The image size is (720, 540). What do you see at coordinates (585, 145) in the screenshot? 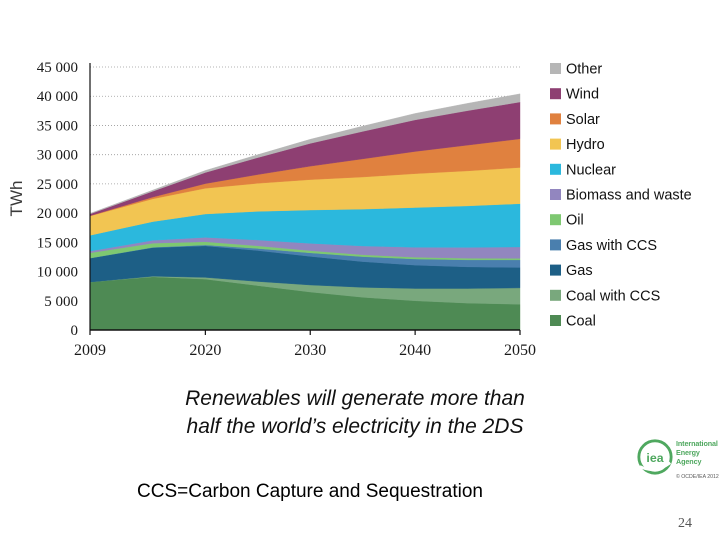
I see `legend-label: Hydro` at bounding box center [585, 145].